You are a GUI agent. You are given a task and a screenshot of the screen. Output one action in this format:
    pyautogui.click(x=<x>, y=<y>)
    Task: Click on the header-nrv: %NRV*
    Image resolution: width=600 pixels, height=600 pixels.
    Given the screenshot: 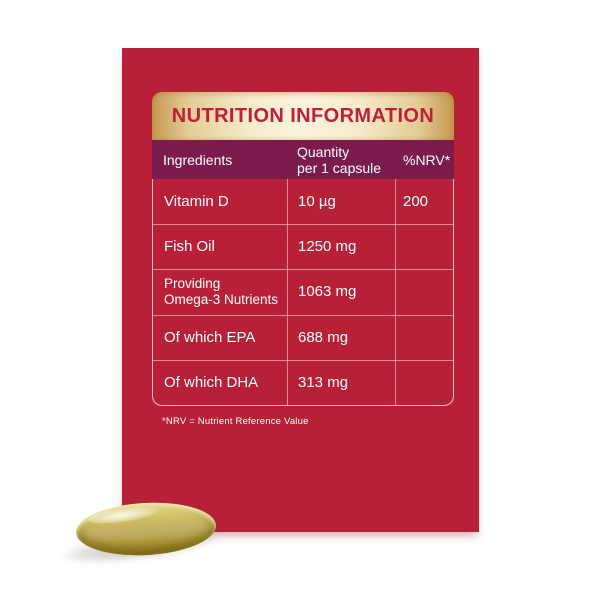 What is the action you would take?
    pyautogui.click(x=427, y=159)
    